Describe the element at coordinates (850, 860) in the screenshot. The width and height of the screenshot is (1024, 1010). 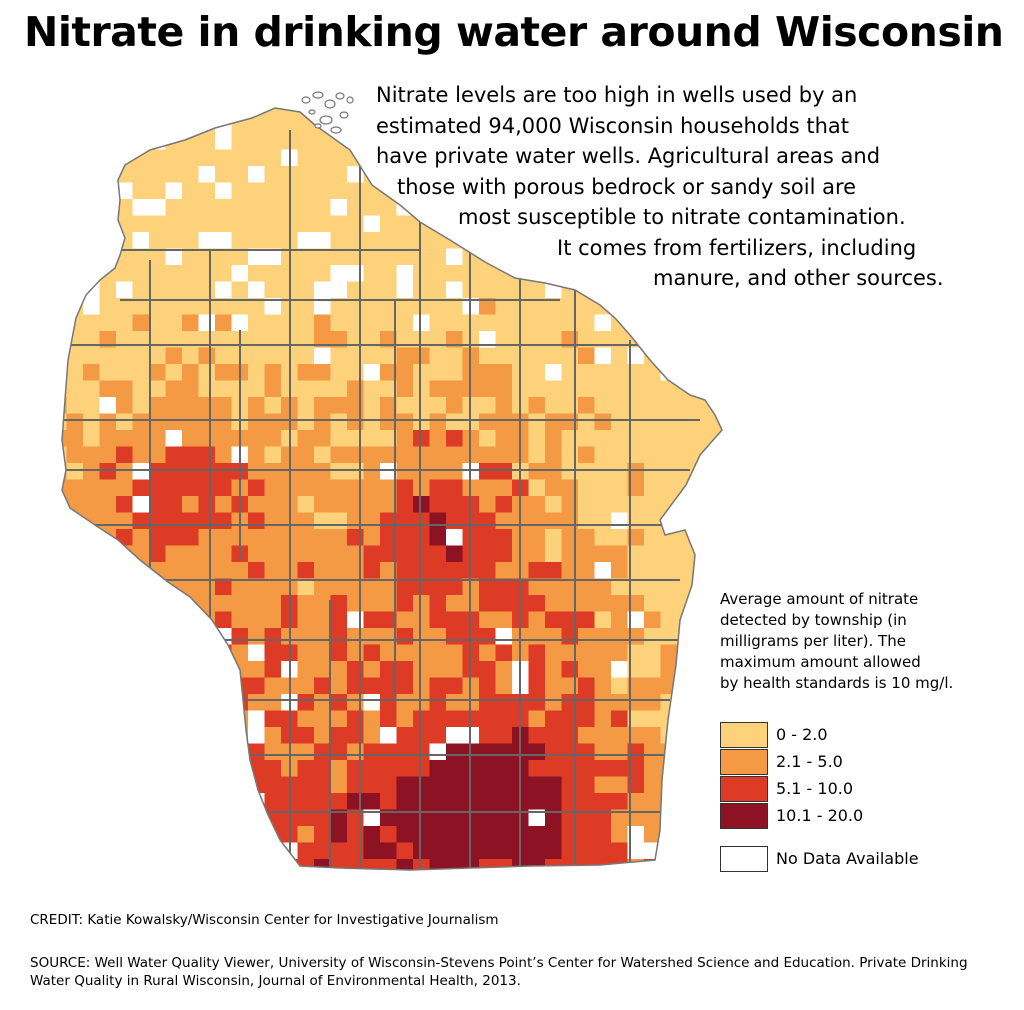
I see `legend-item-no-data: No Data Available` at that location.